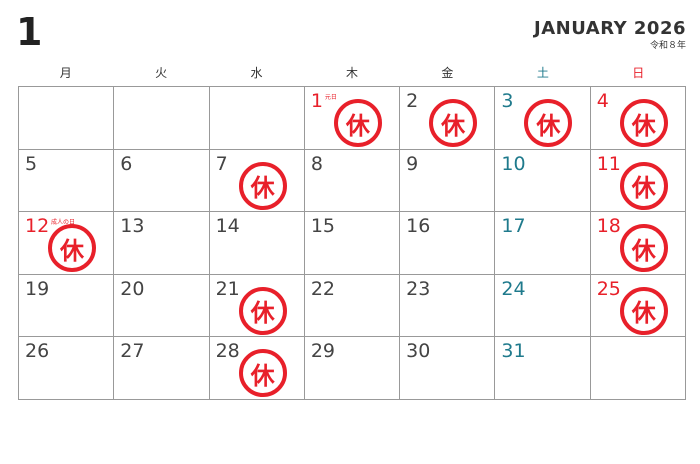  I want to click on weekday-label: 日, so click(638, 73).